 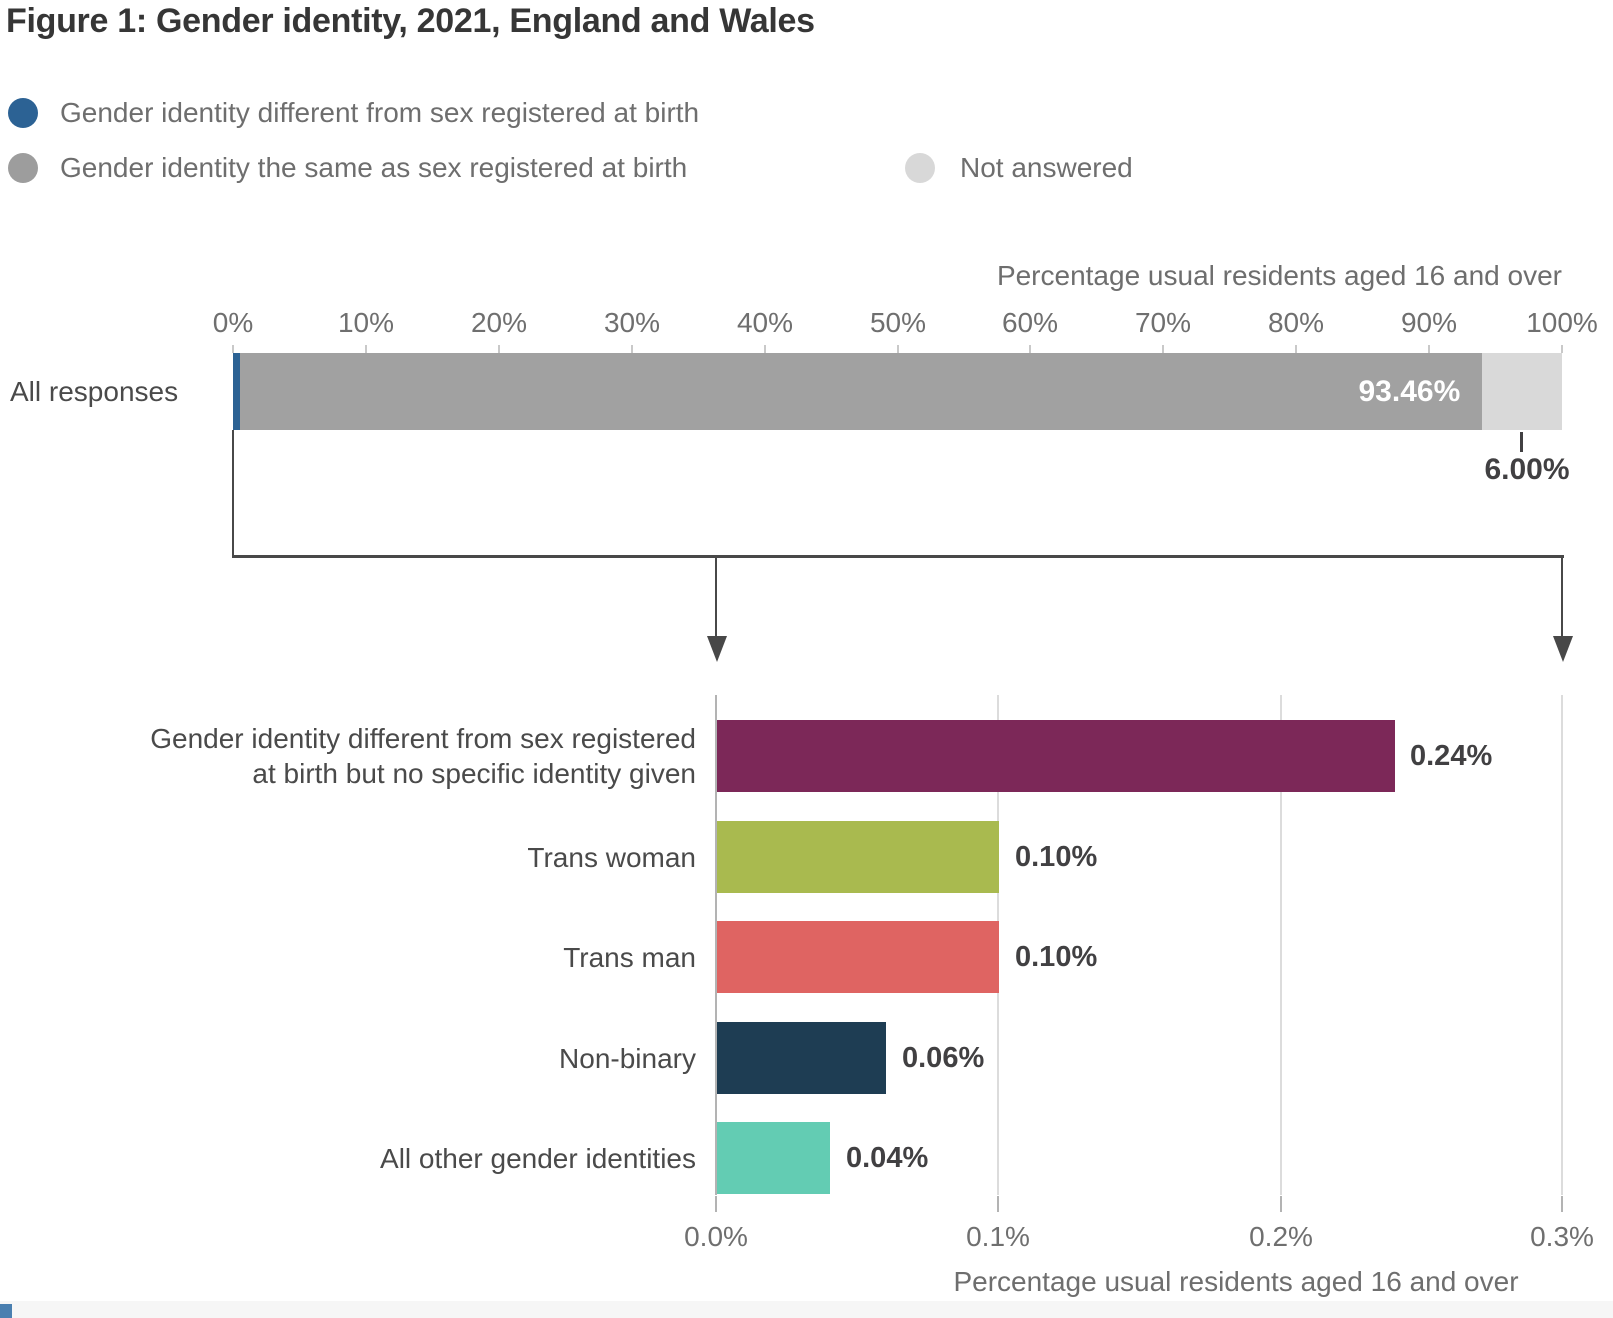 I want to click on segment-same-value-label: 93.46%, so click(x=1409, y=391).